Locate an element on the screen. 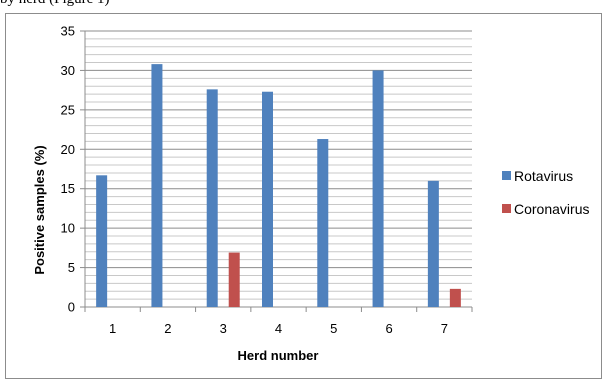 The image size is (606, 381). y-tick-label: 0 is located at coordinates (71, 307).